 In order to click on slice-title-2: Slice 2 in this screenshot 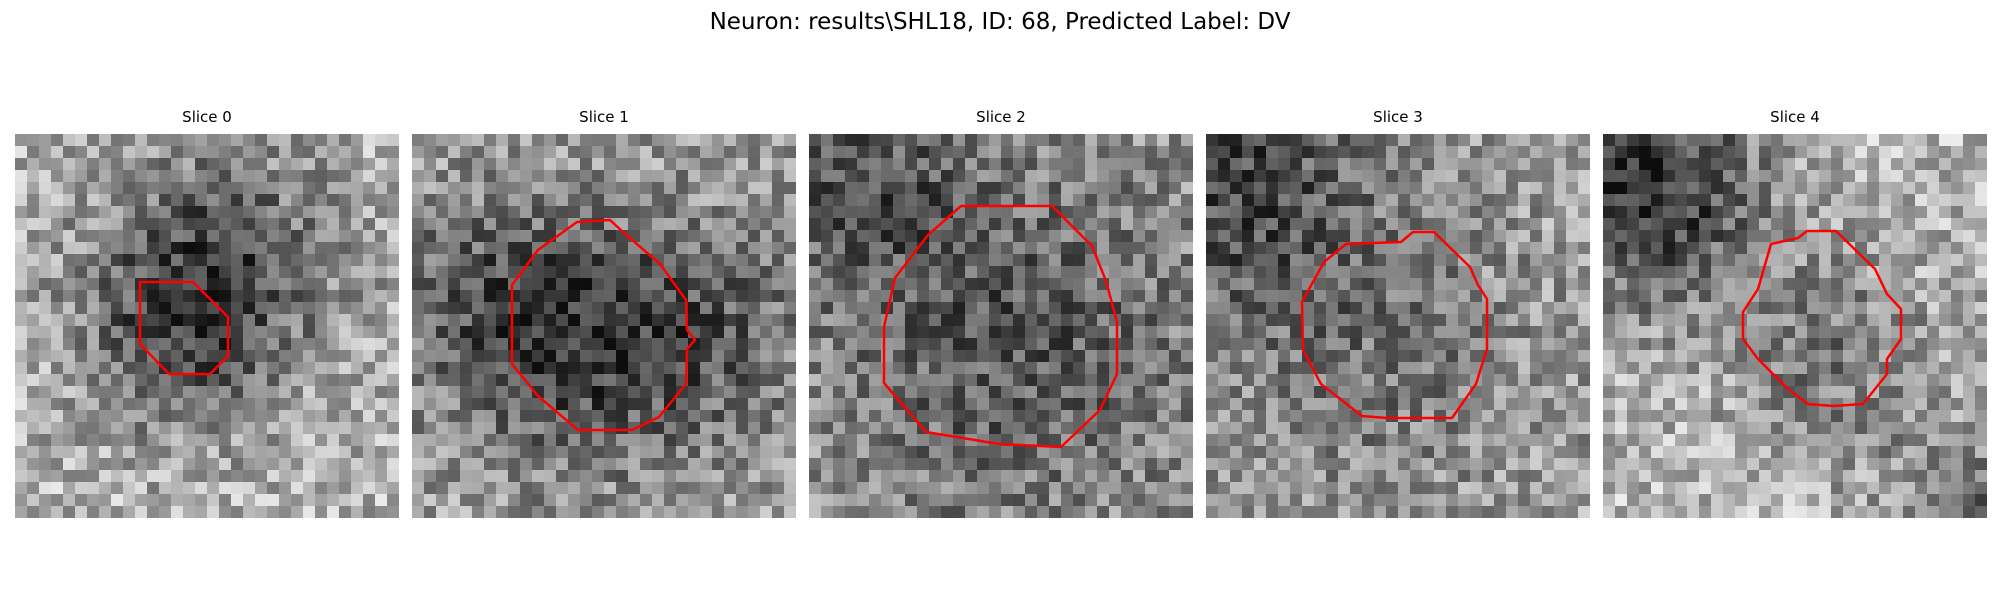, I will do `click(1001, 117)`.